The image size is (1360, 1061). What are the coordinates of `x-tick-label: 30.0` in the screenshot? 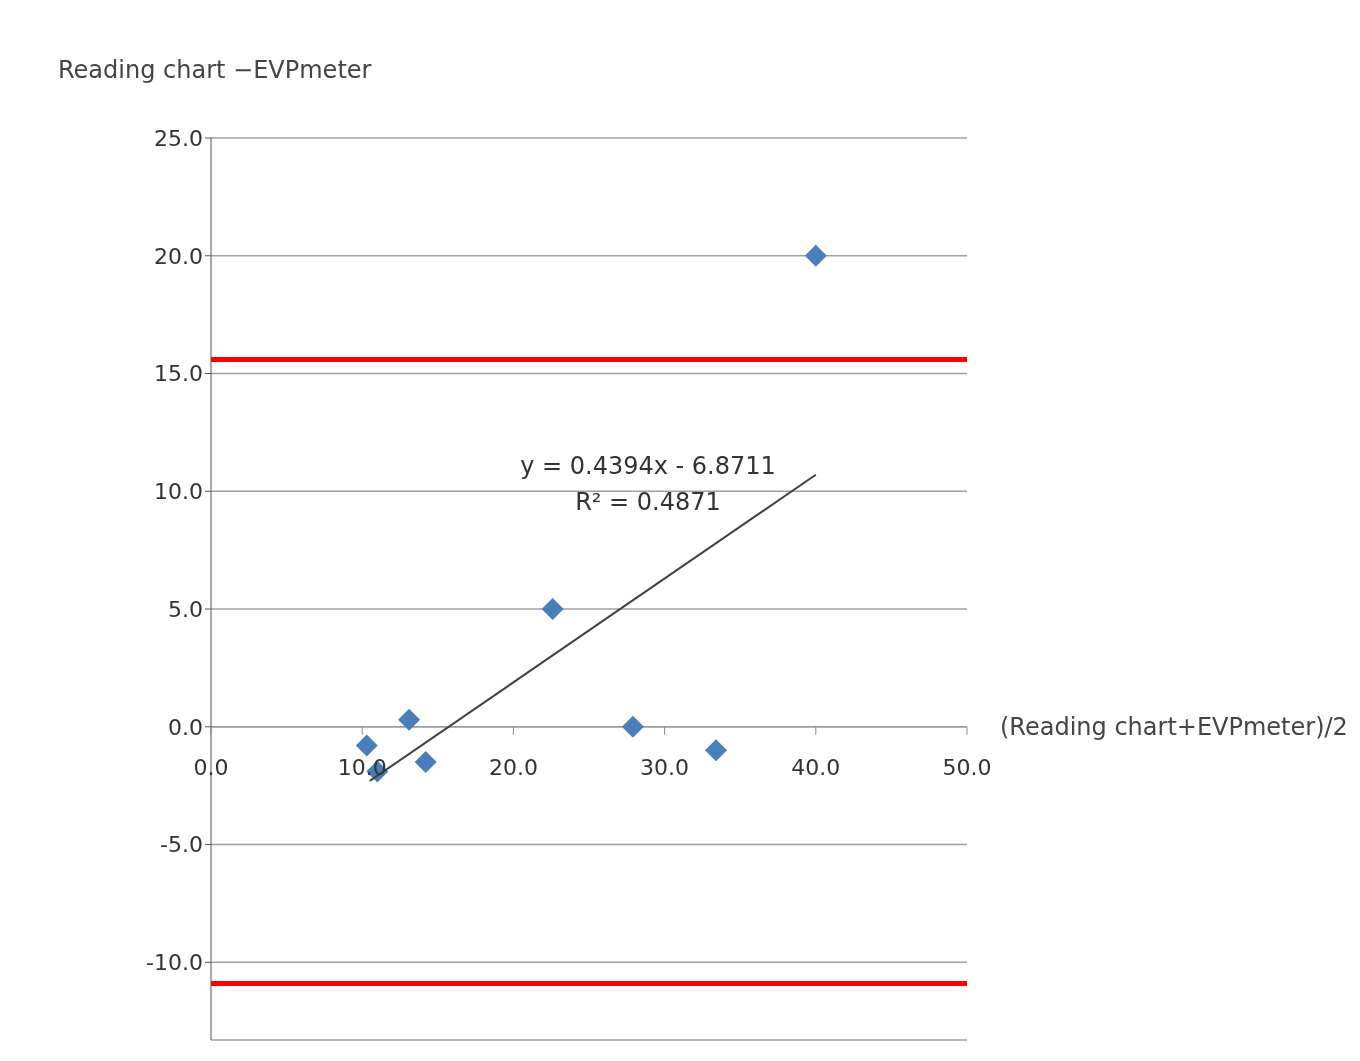 It's located at (665, 767).